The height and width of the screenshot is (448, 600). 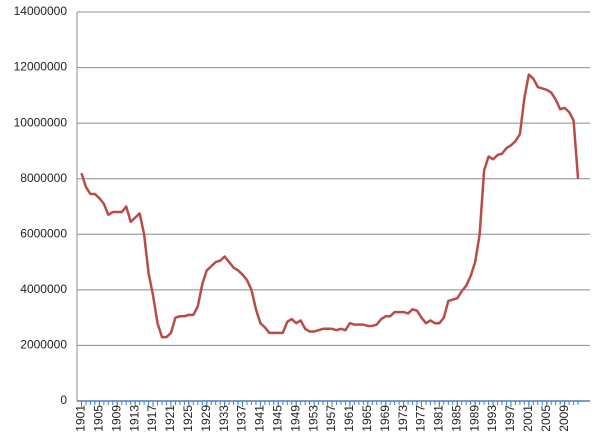 I want to click on x-tick-label: 1977, so click(x=421, y=418).